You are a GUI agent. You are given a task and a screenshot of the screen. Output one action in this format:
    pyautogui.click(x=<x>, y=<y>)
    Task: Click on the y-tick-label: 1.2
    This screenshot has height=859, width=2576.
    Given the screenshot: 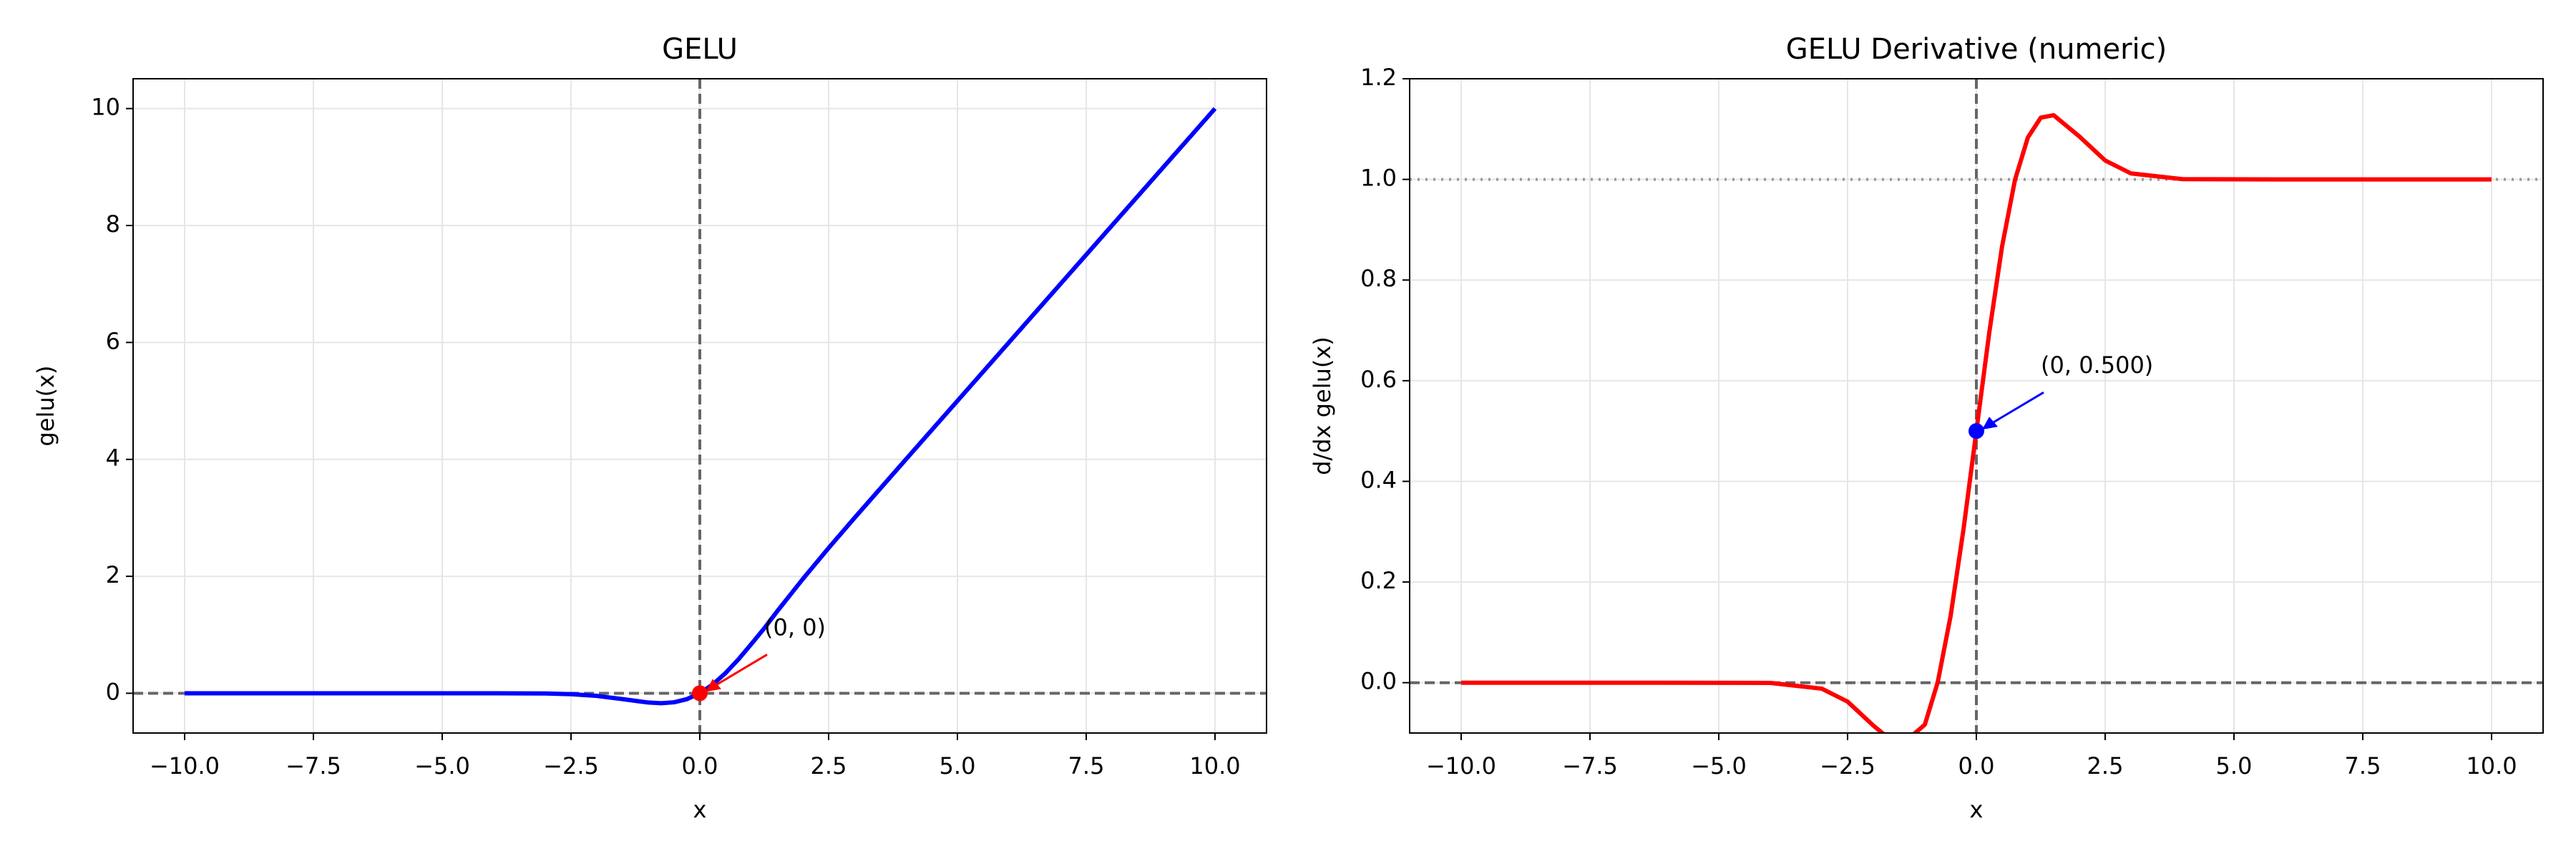 What is the action you would take?
    pyautogui.click(x=1378, y=77)
    